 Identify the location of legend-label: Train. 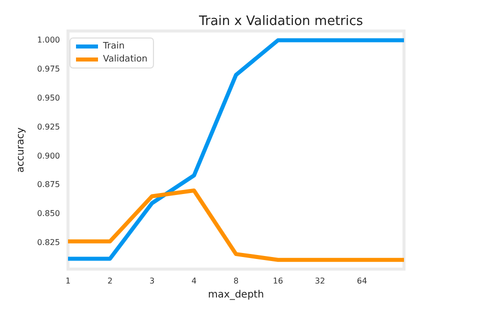
(113, 47).